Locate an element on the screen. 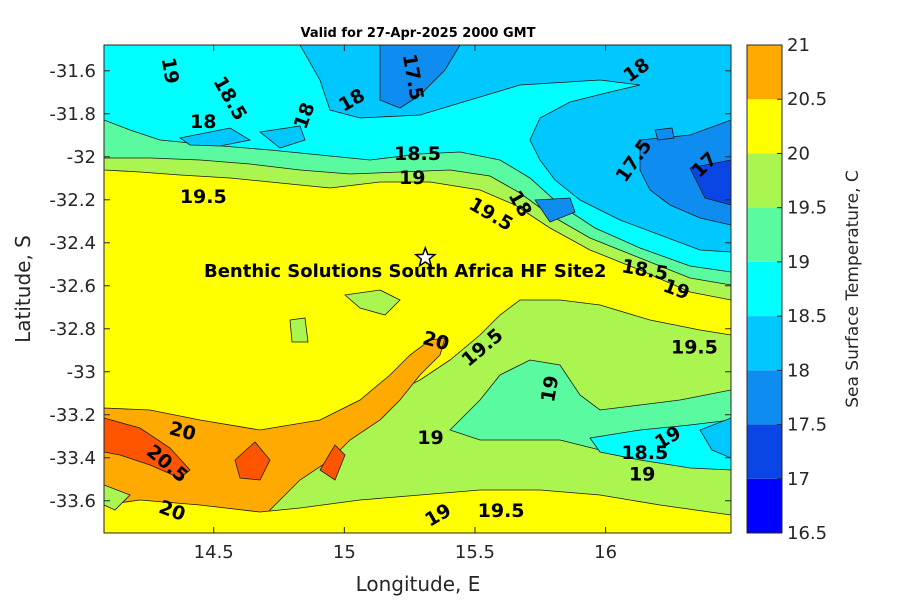  y-tick-label: -32.2 is located at coordinates (72, 200).